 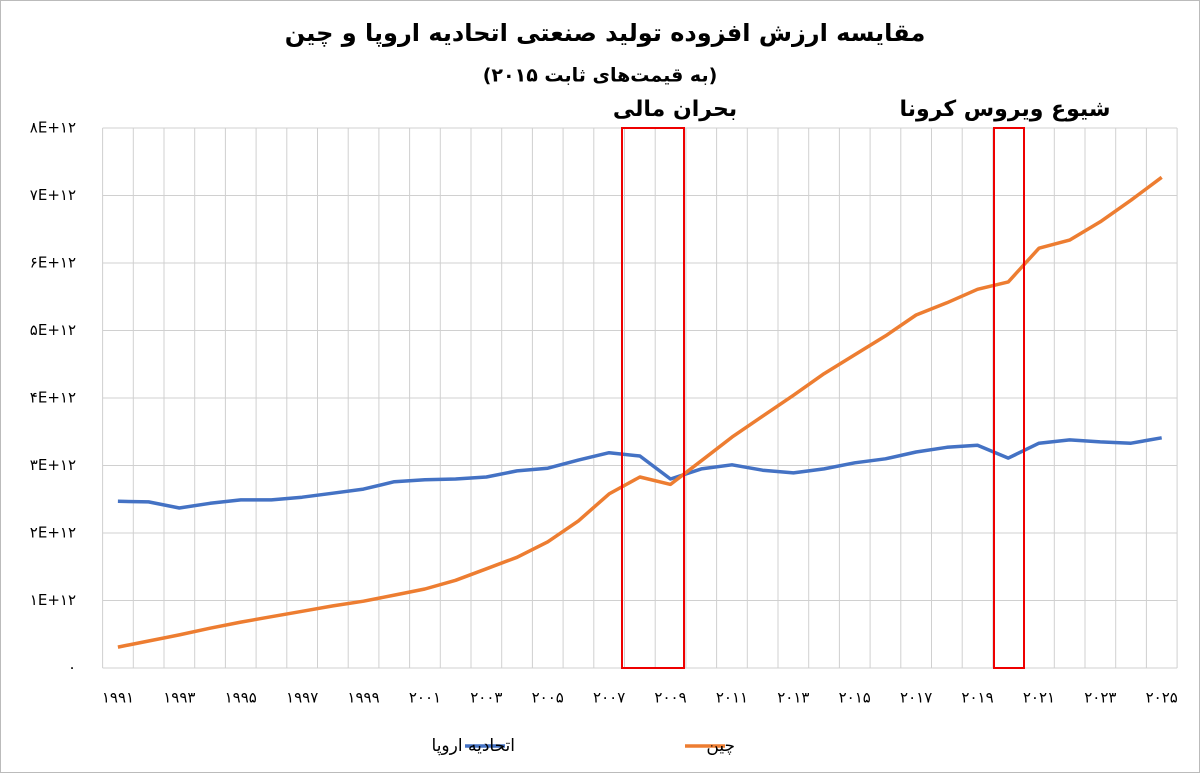 What do you see at coordinates (179, 698) in the screenshot?
I see `x-tick-label: ۱۹۹۳` at bounding box center [179, 698].